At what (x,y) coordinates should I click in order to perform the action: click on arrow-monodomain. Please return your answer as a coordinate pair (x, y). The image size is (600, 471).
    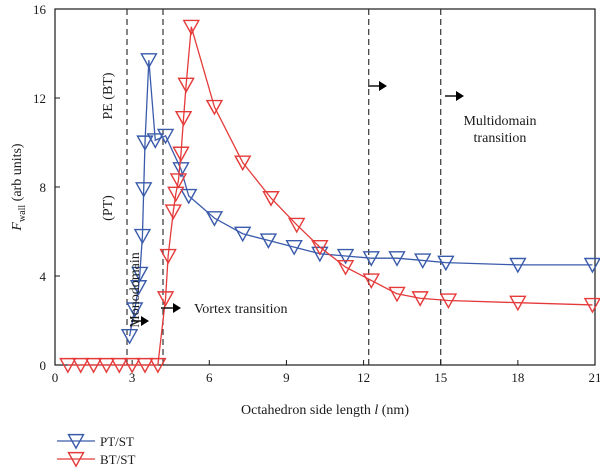
    Looking at the image, I should click on (140, 321).